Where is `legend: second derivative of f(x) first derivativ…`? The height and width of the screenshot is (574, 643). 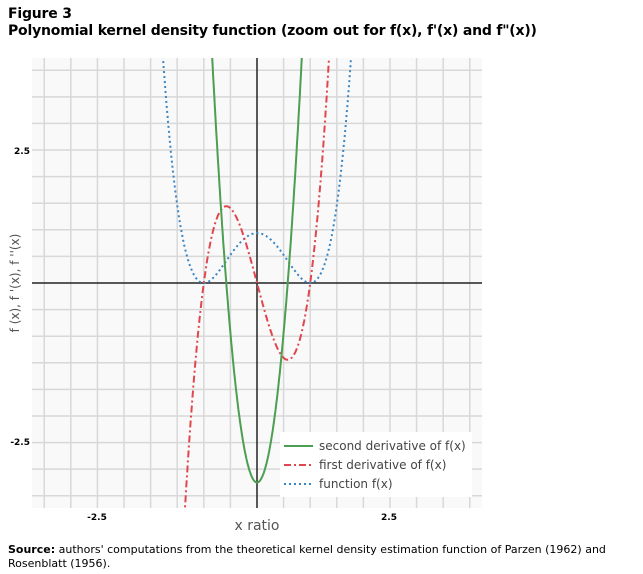
legend: second derivative of f(x) first derivativ… is located at coordinates (376, 464).